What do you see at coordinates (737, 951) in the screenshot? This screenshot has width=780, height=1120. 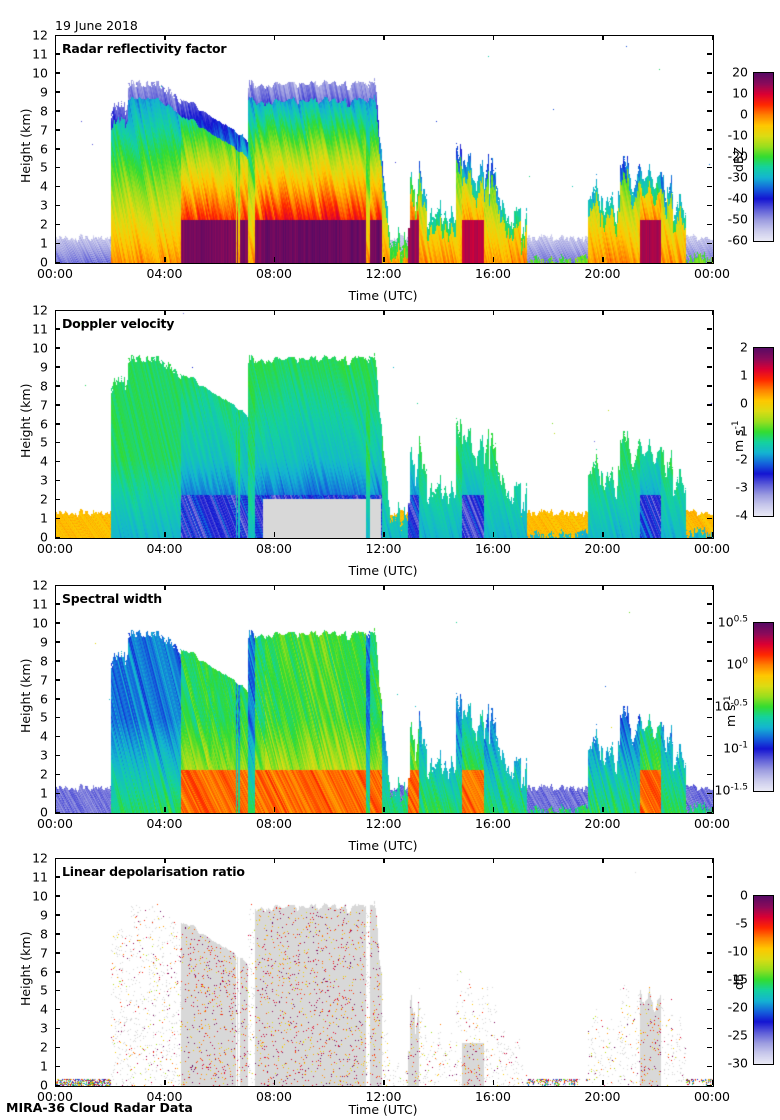 I see `colorbar-tick-label: -10` at bounding box center [737, 951].